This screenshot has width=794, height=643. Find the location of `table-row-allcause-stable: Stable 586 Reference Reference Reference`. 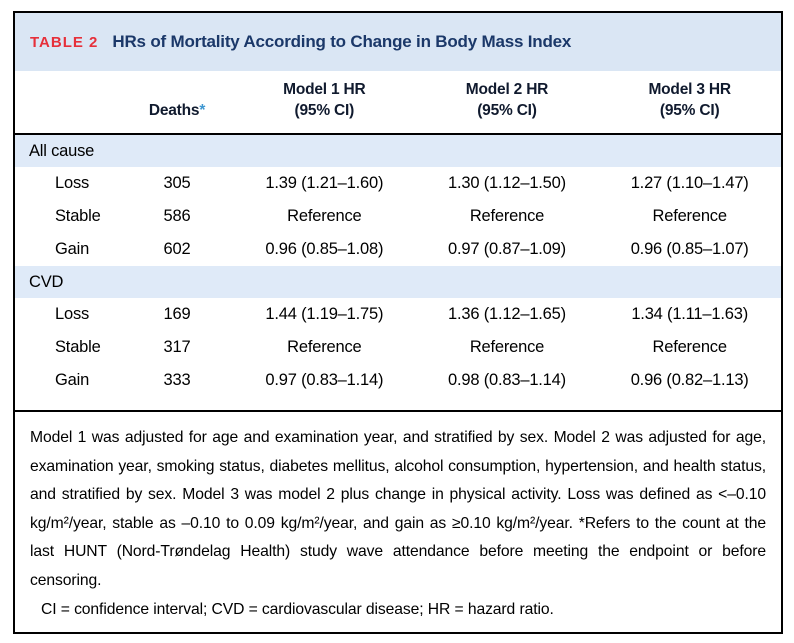

table-row-allcause-stable: Stable 586 Reference Reference Reference is located at coordinates (398, 216).